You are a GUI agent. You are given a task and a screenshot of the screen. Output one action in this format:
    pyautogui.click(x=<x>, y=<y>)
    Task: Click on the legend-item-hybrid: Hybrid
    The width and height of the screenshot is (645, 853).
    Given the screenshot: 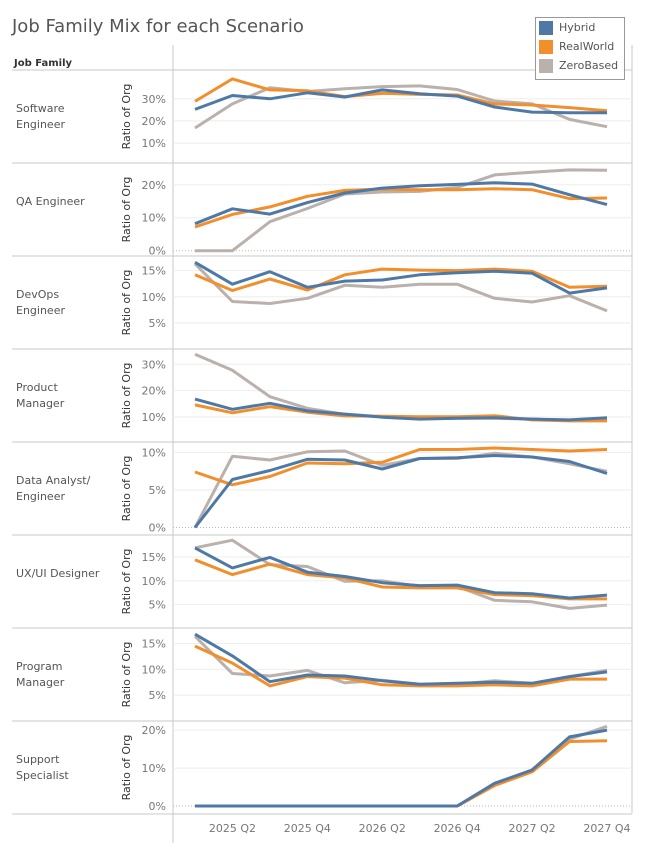 What is the action you would take?
    pyautogui.click(x=581, y=27)
    